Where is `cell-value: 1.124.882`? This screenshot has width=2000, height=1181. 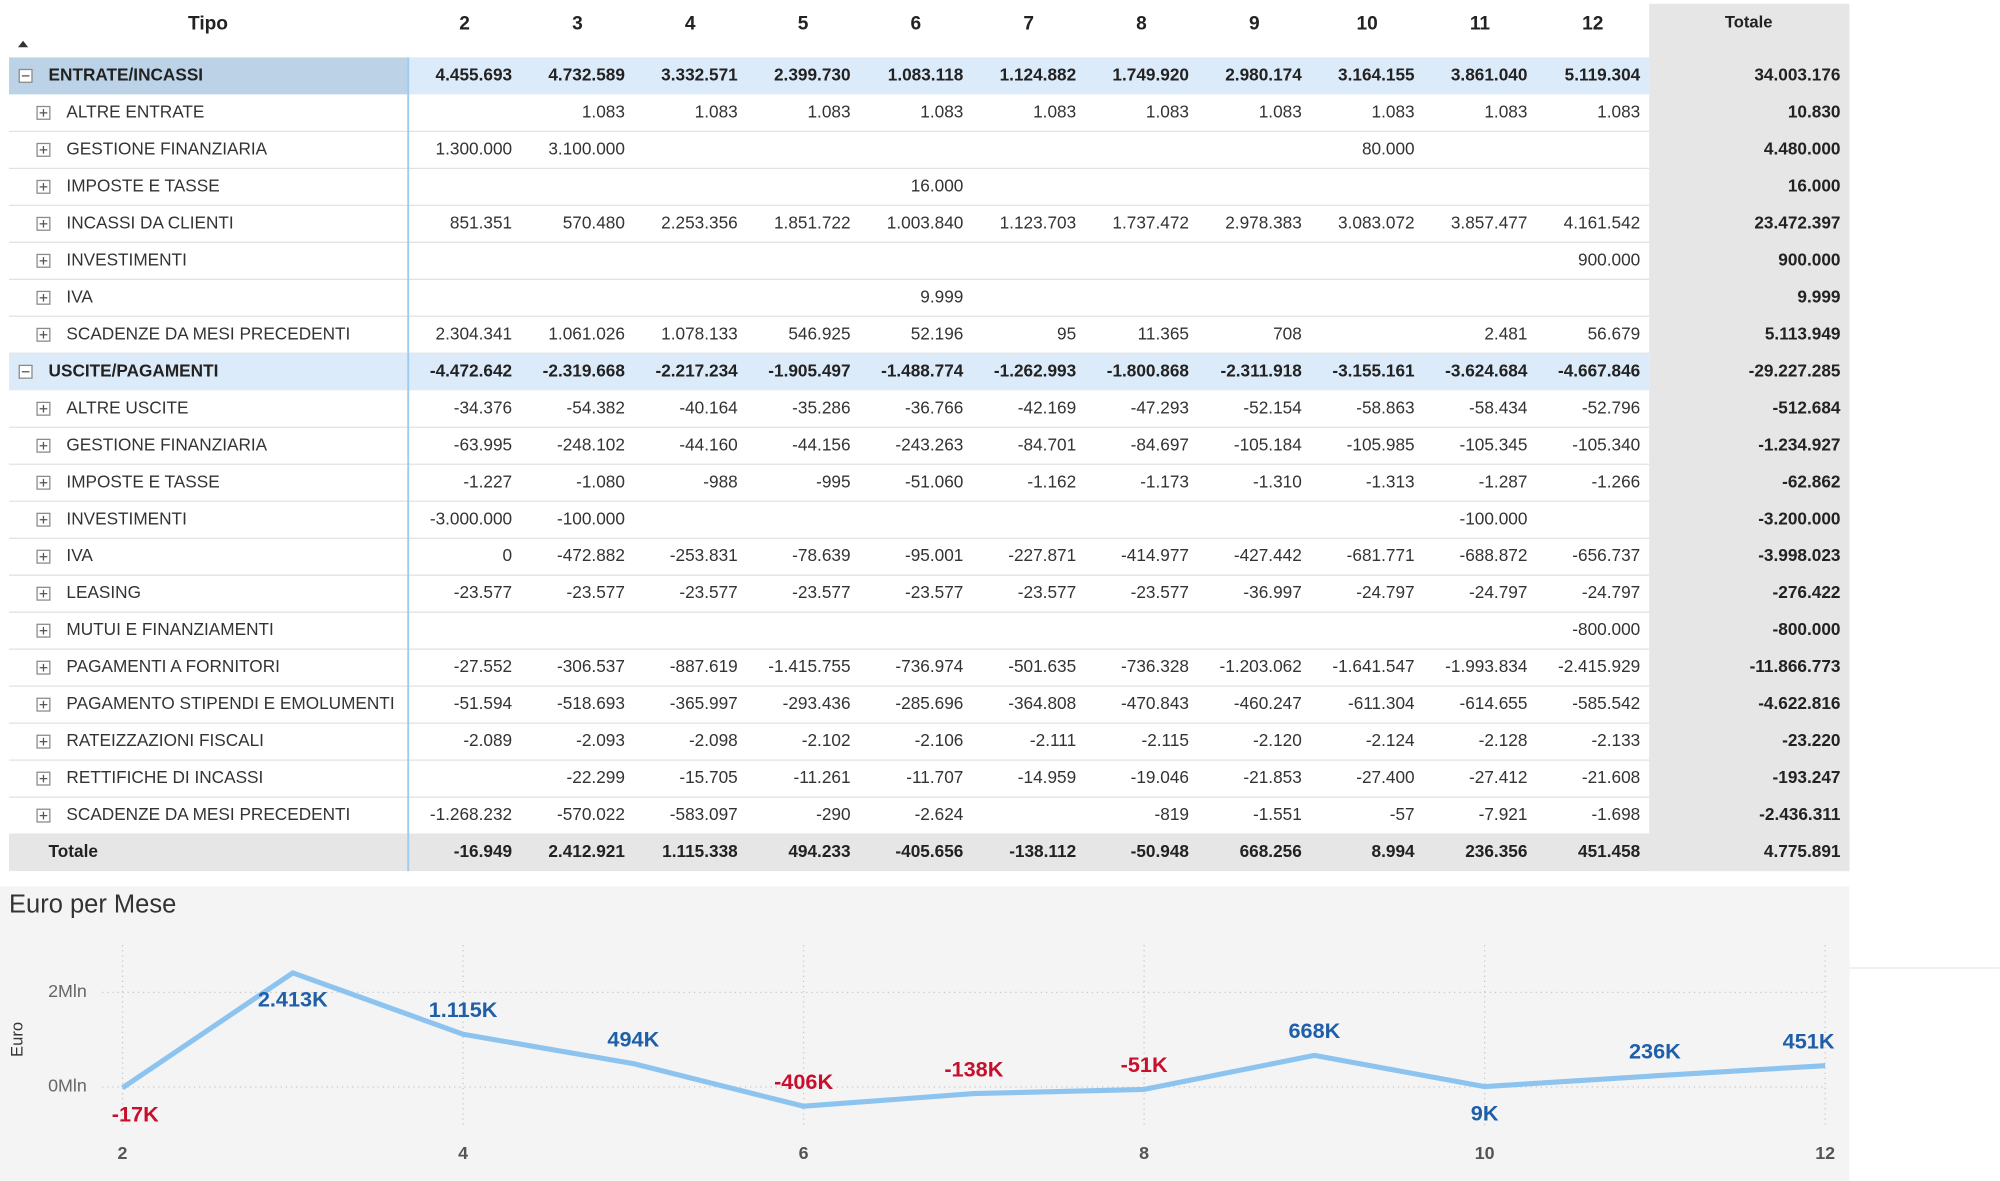
cell-value: 1.124.882 is located at coordinates (1038, 74).